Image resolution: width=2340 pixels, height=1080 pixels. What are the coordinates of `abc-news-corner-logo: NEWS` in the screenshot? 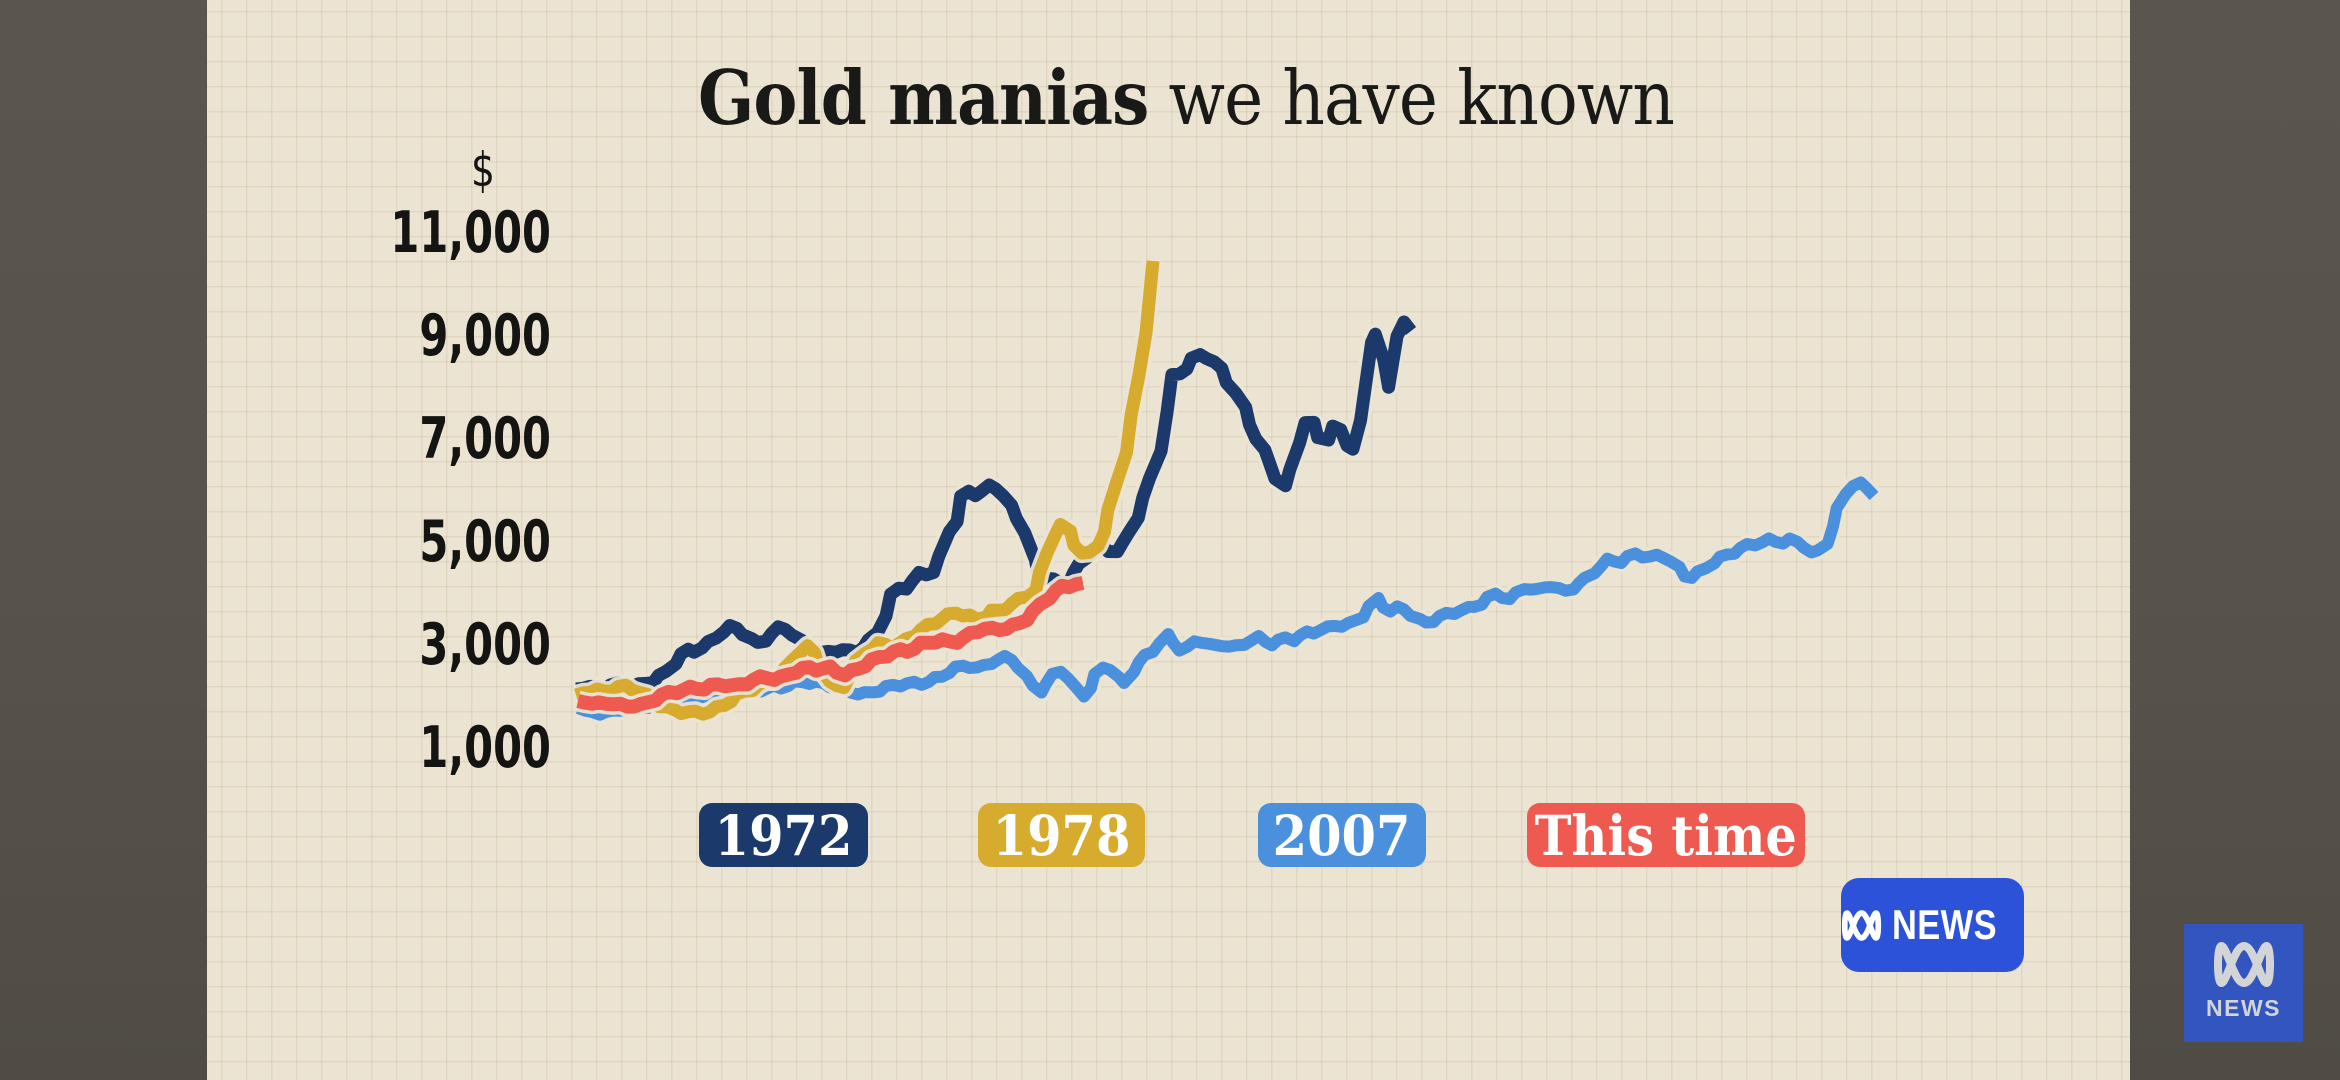 It's located at (2243, 983).